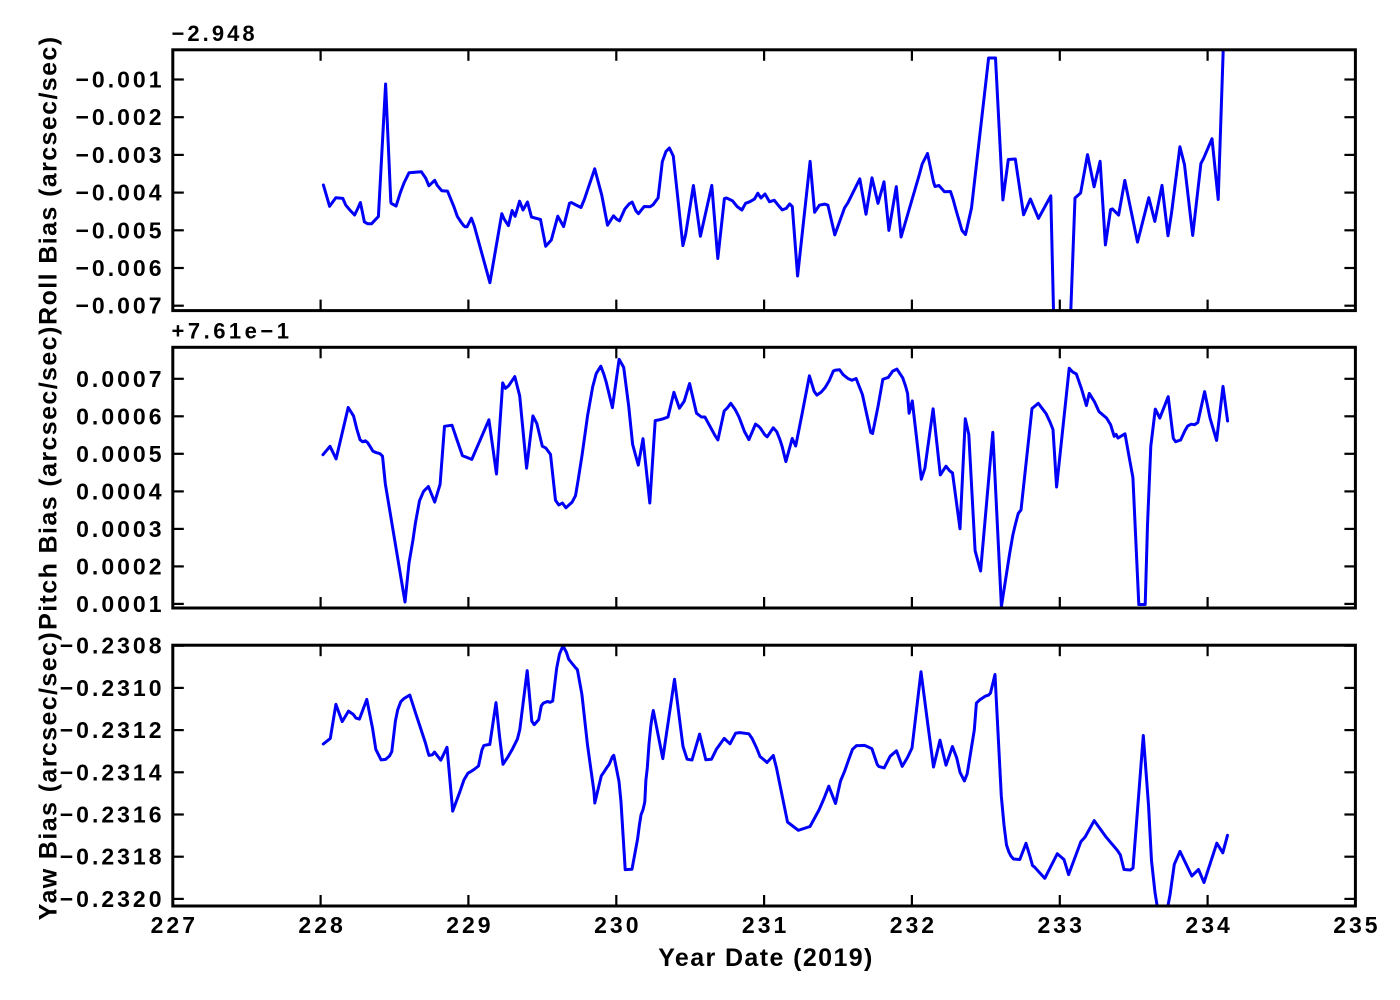  I want to click on svg-text: −0.2312, so click(112, 730).